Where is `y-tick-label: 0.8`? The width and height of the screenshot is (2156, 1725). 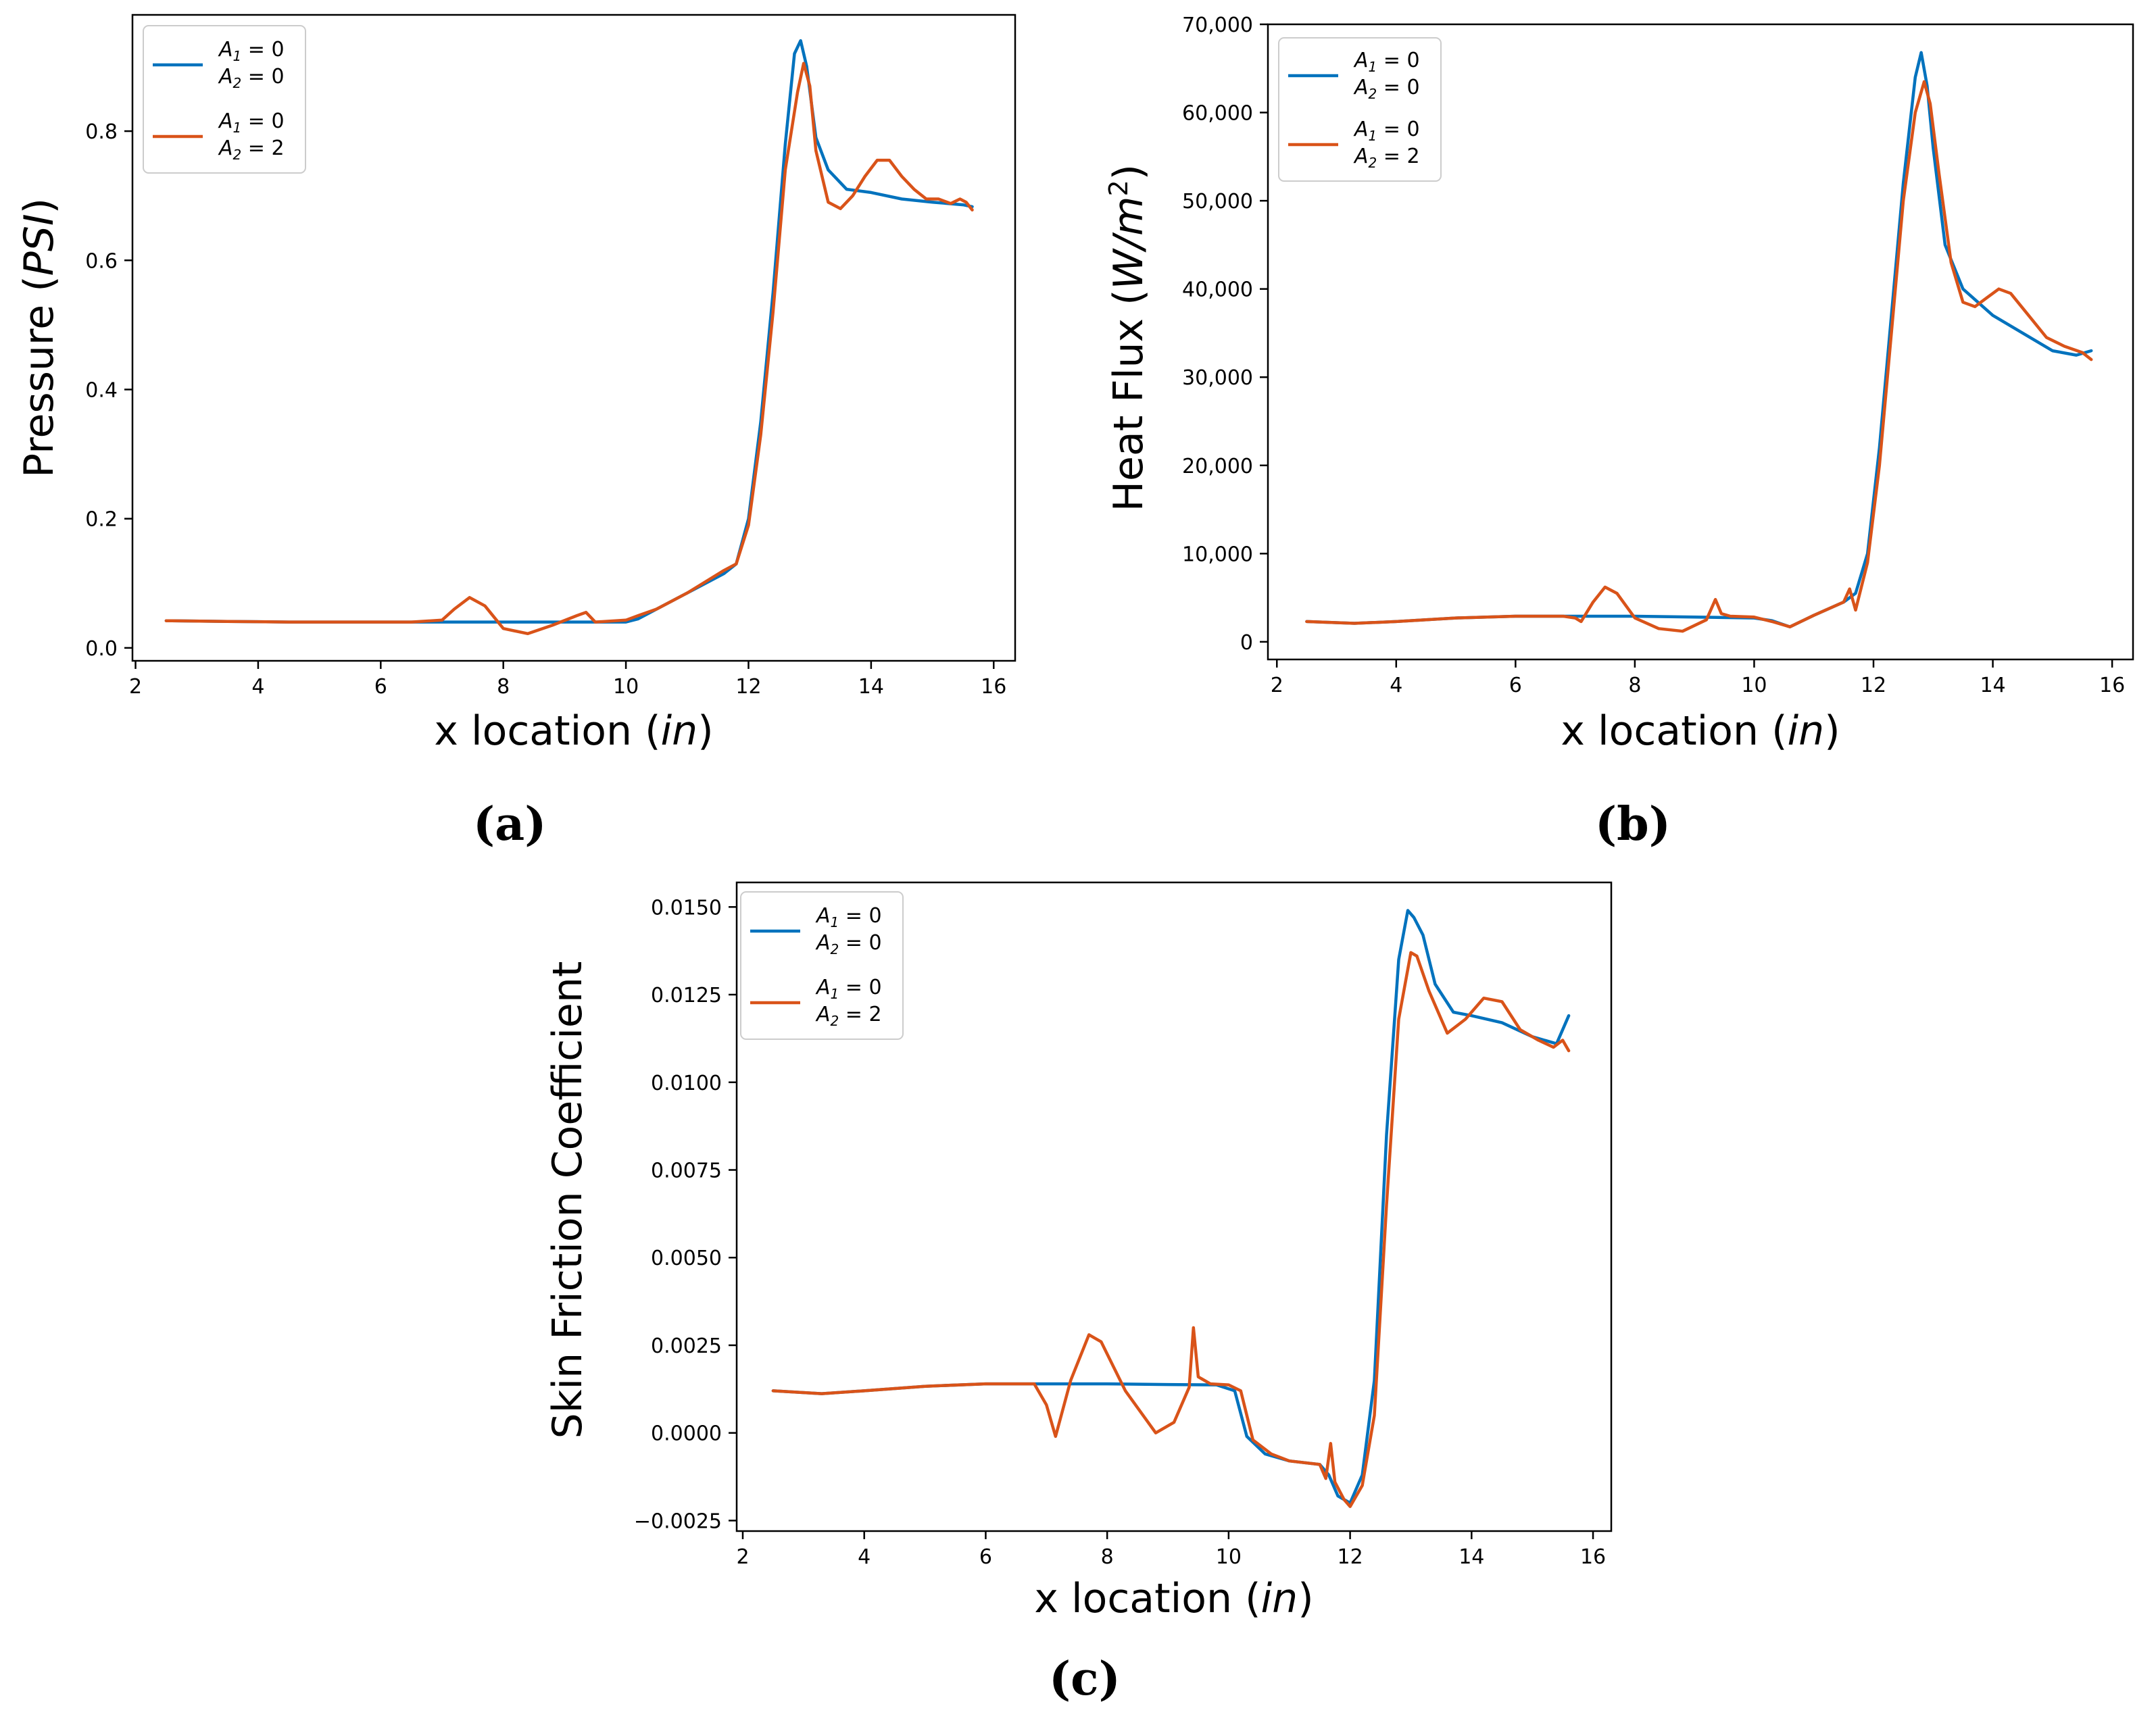 y-tick-label: 0.8 is located at coordinates (101, 132).